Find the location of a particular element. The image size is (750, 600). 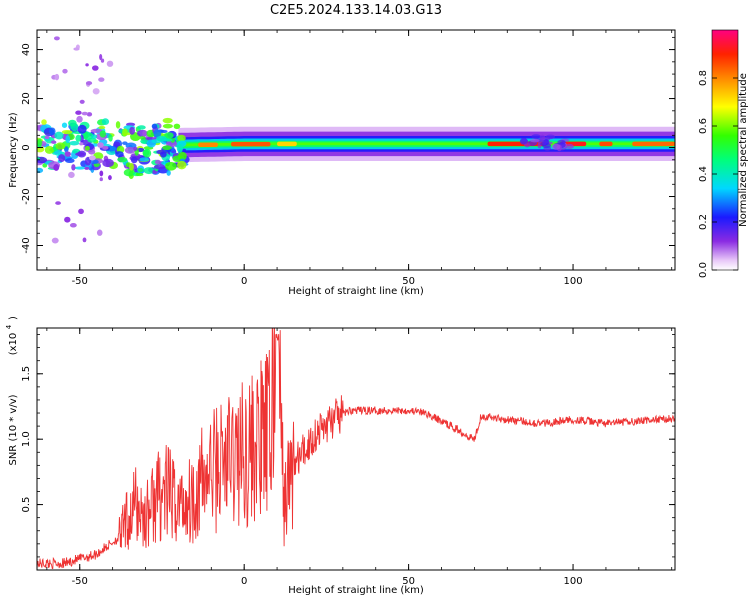

colorbar-gradient is located at coordinates (725, 150).